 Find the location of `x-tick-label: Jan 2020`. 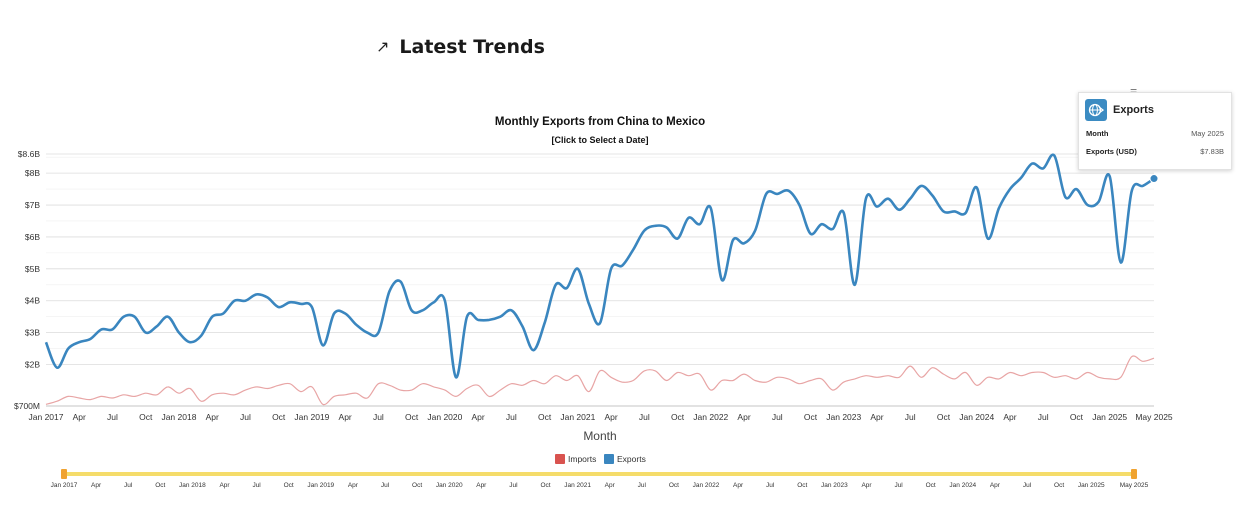

x-tick-label: Jan 2020 is located at coordinates (444, 417).